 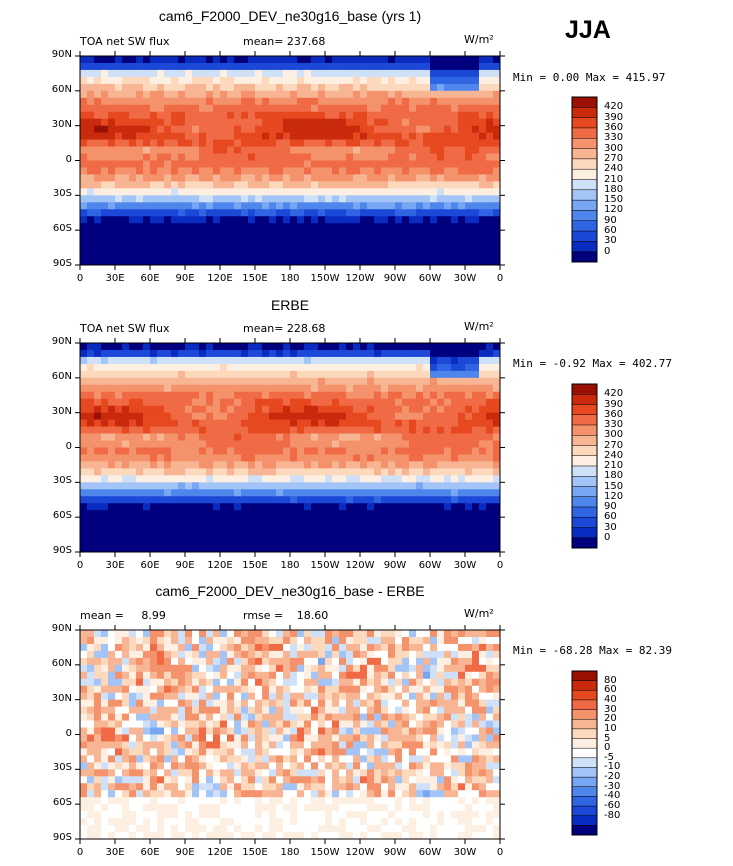 What do you see at coordinates (584, 420) in the screenshot?
I see `colorbar-box` at bounding box center [584, 420].